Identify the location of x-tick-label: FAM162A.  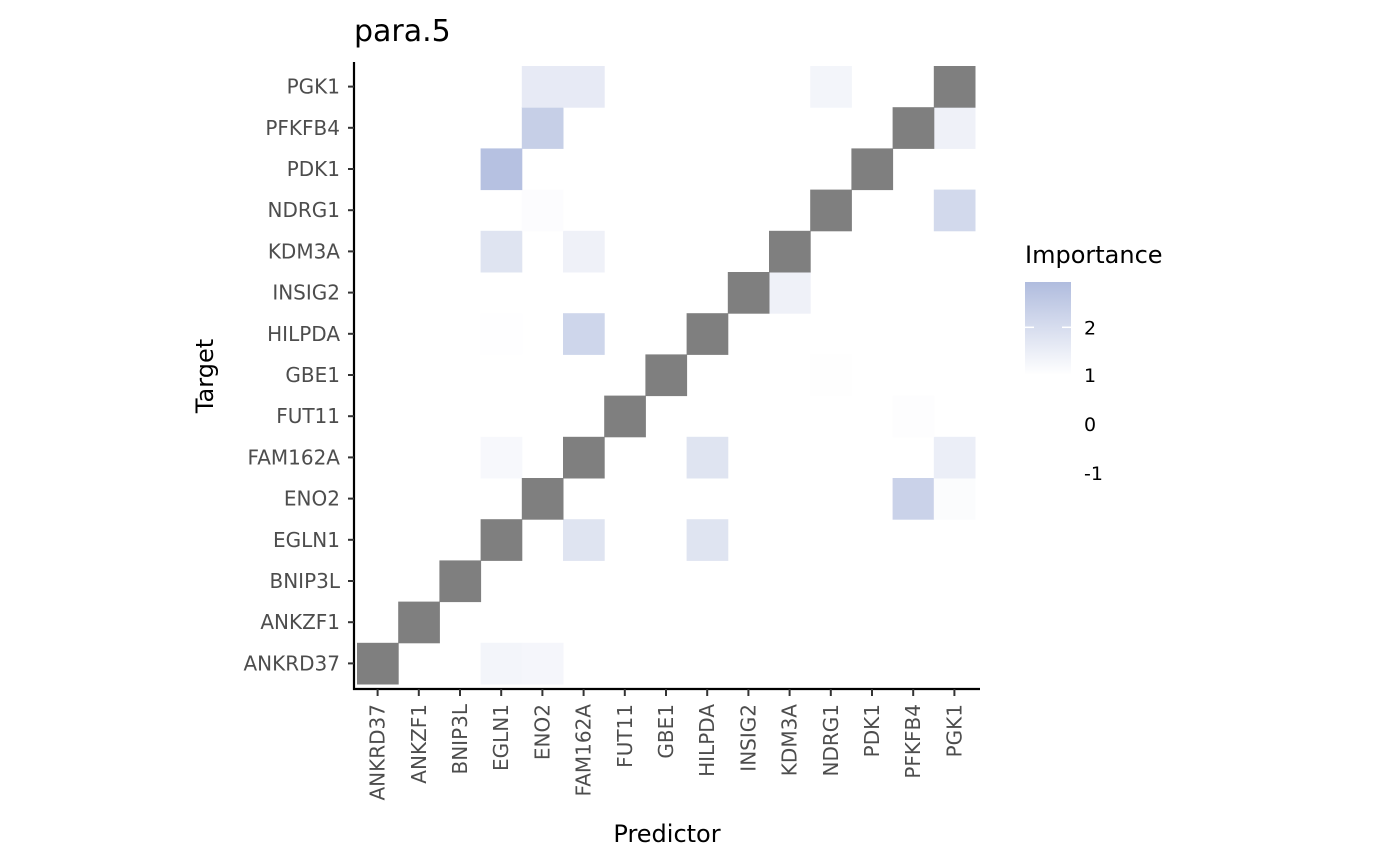
(584, 750).